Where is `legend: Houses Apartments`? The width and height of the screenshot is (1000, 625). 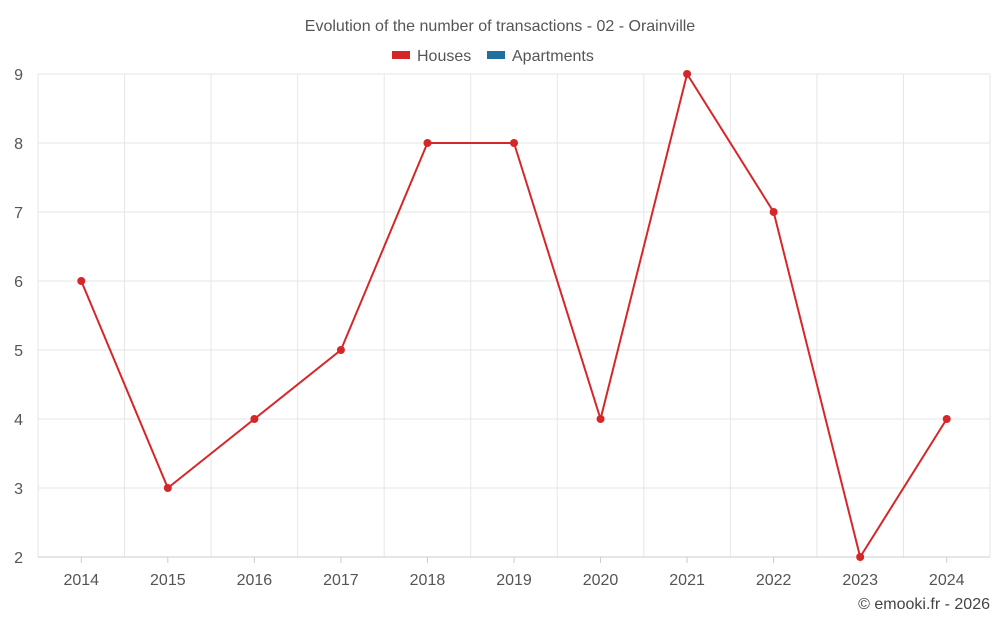
legend: Houses Apartments is located at coordinates (493, 56).